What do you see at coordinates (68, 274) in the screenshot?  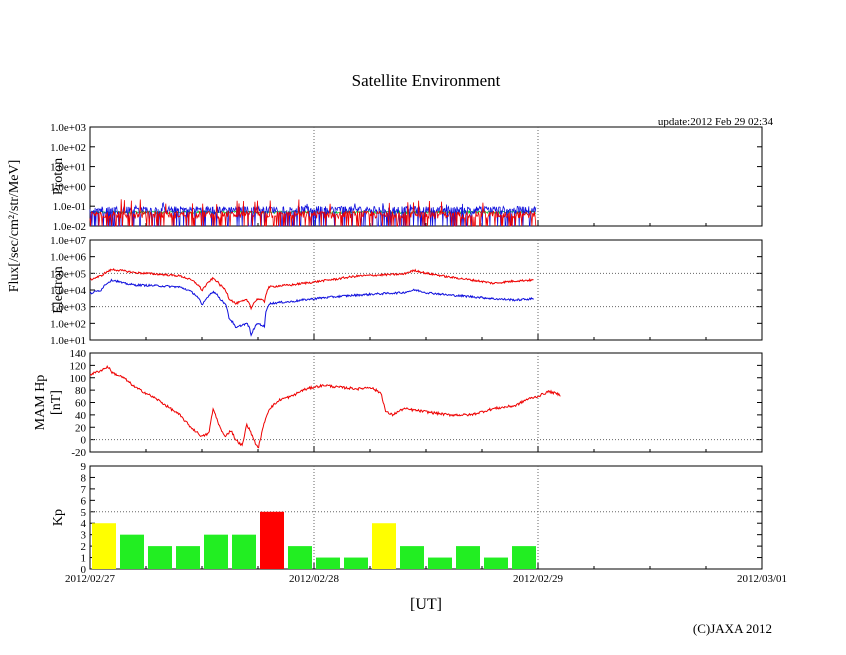 I see `y-tick-label: 1.0e+05` at bounding box center [68, 274].